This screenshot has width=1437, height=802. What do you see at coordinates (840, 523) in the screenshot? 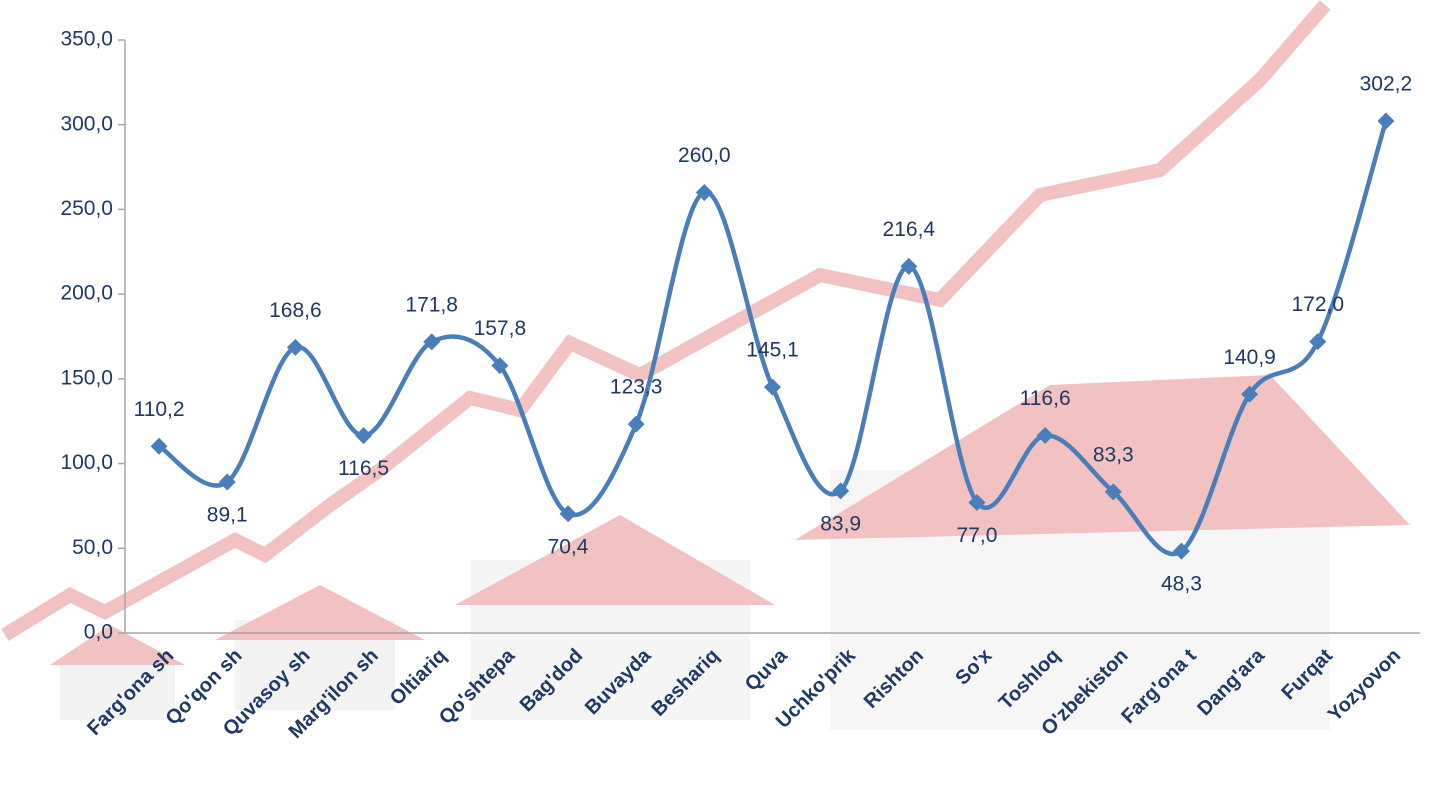
I see `data-label: 83,9` at bounding box center [840, 523].